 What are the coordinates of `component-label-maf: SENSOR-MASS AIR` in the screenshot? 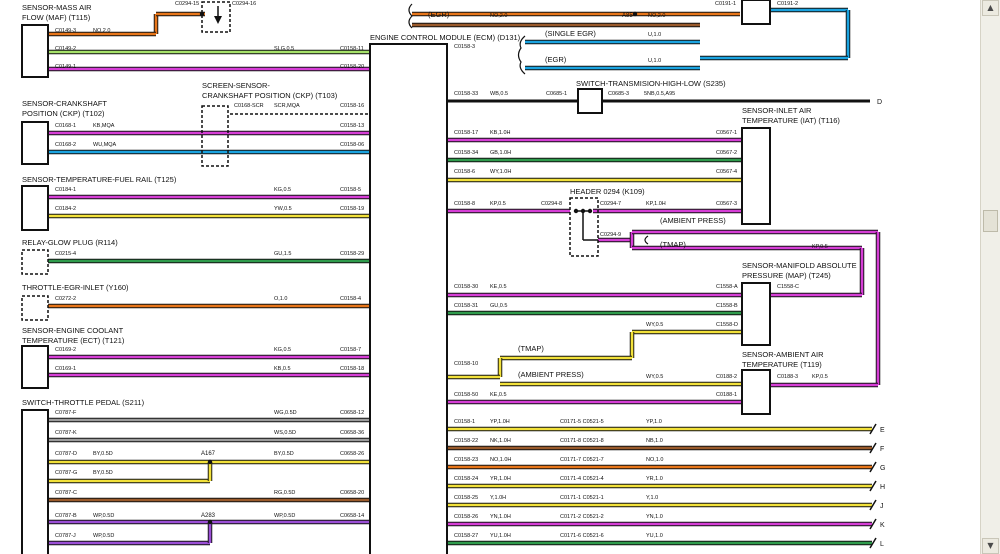 It's located at (57, 7).